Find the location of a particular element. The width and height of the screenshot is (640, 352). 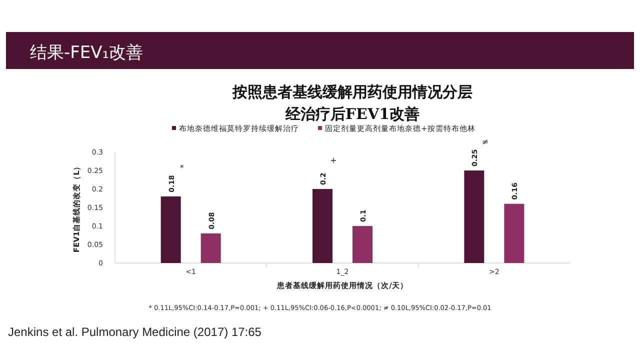

text: Jenkins et al. Pulmonary Medicine (2017) 17:65 is located at coordinates (135, 332).